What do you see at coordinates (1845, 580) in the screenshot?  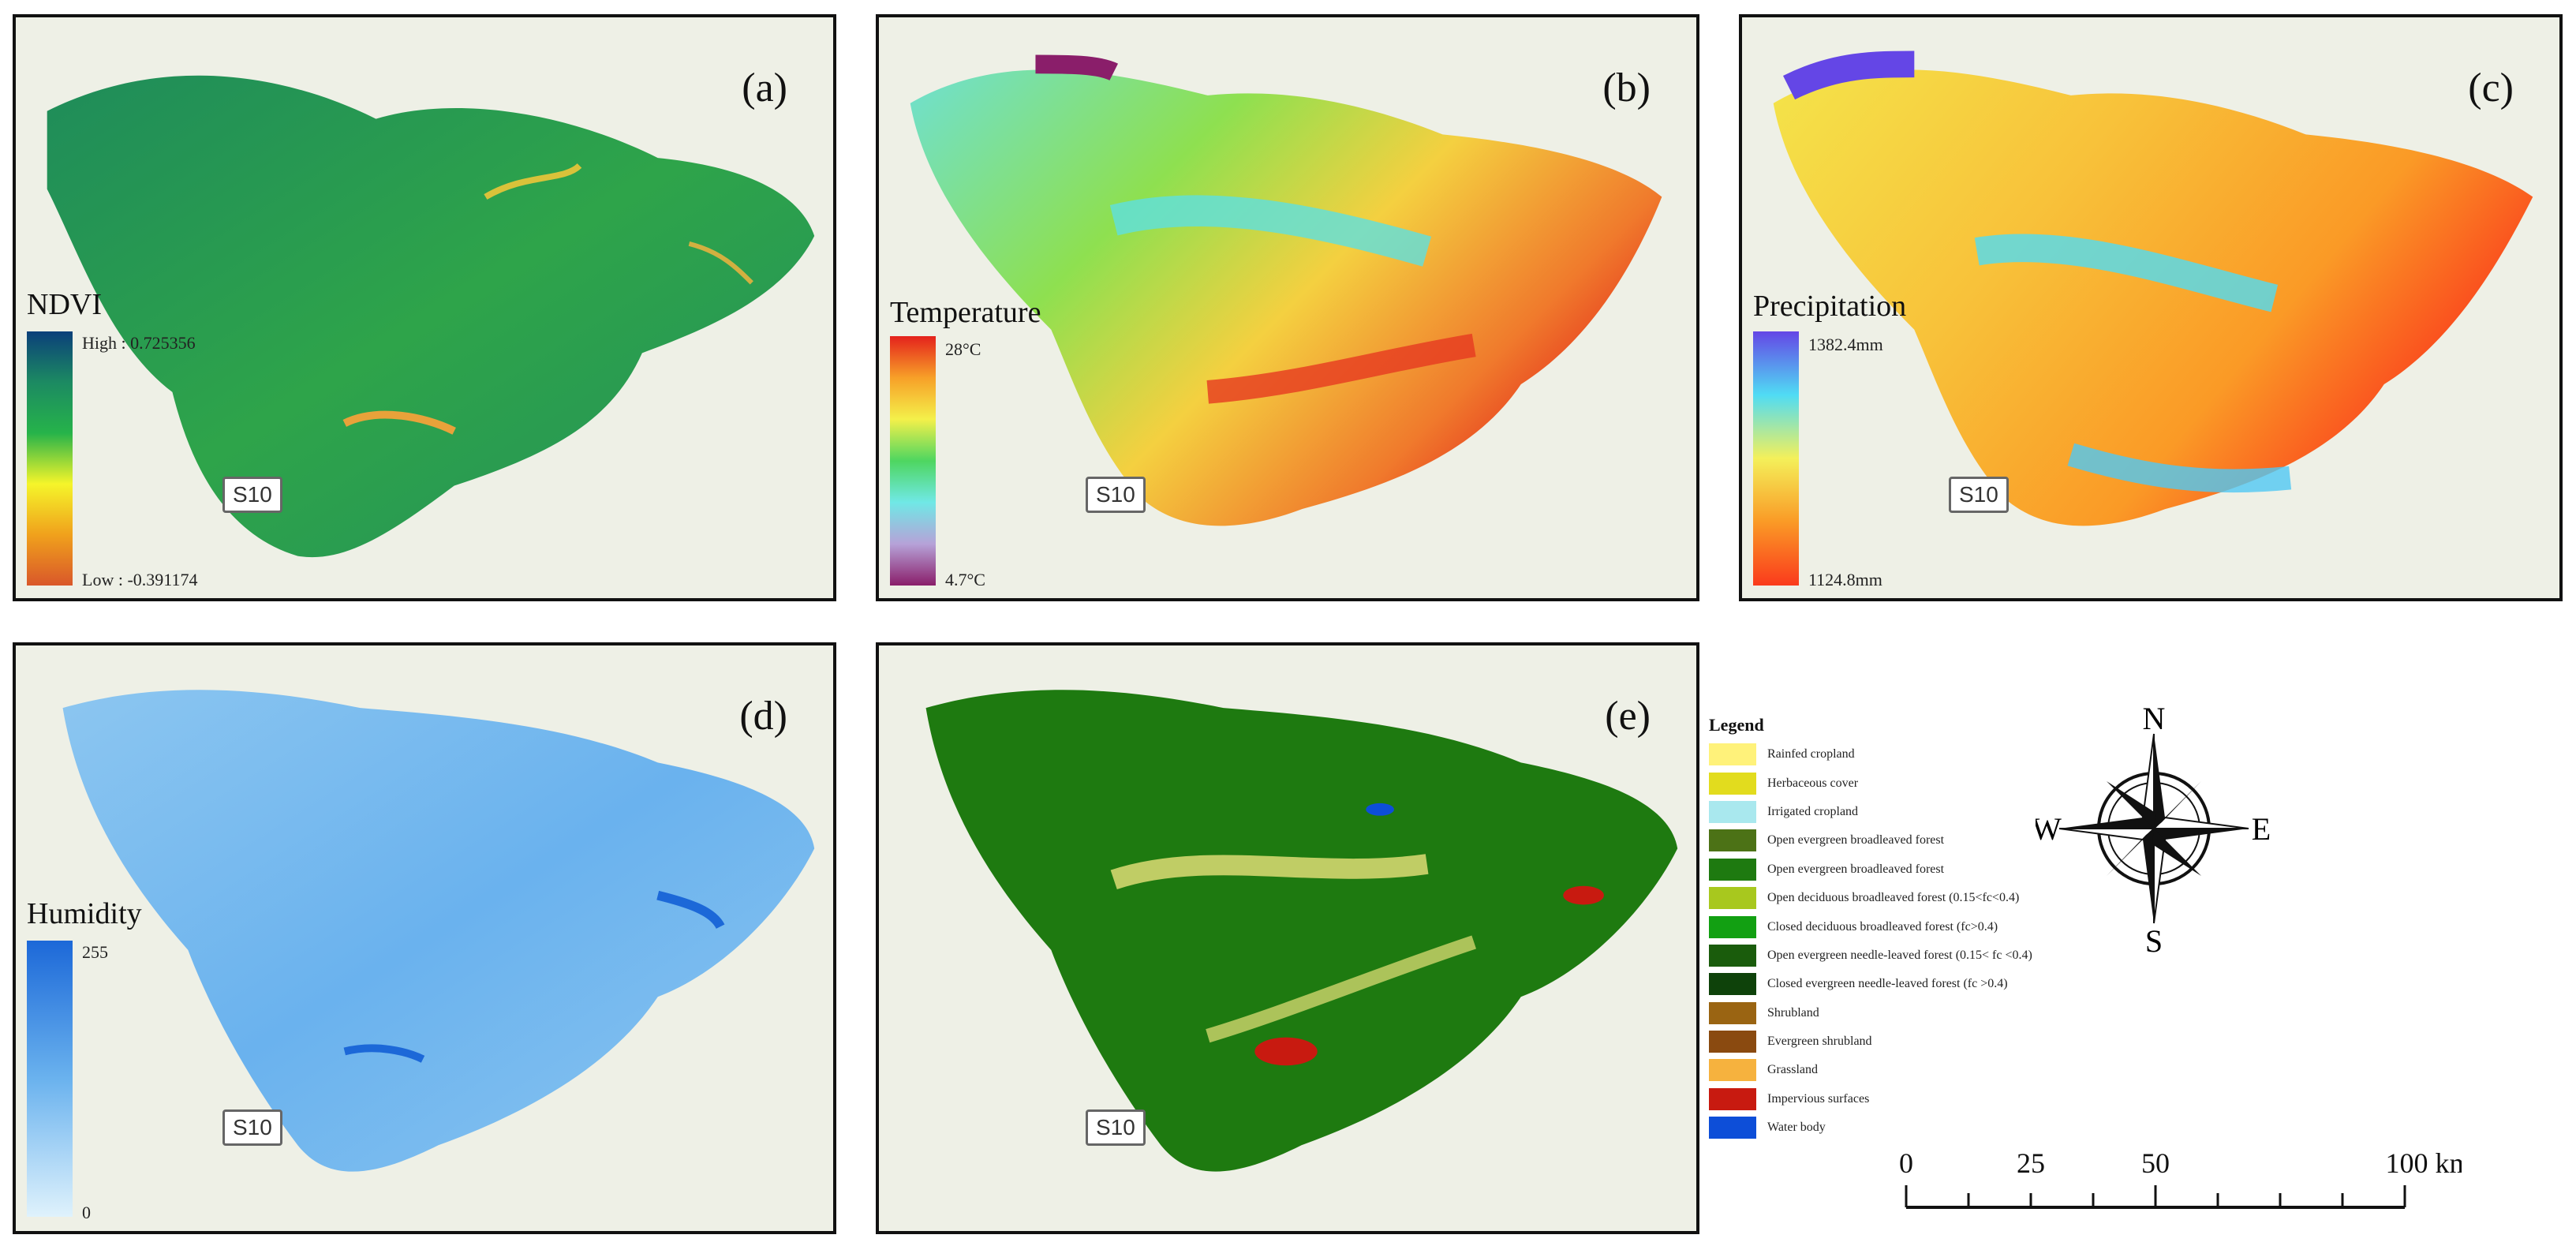 I see `legend-low: 1124.8mm` at bounding box center [1845, 580].